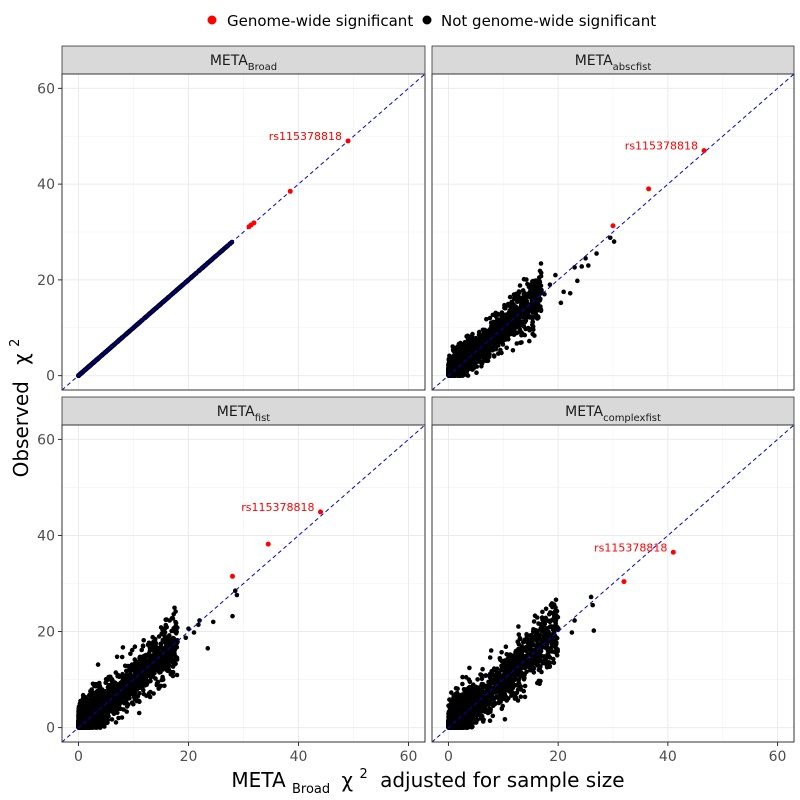 The height and width of the screenshot is (800, 800). What do you see at coordinates (229, 61) in the screenshot?
I see `facet-strip-label-main: META` at bounding box center [229, 61].